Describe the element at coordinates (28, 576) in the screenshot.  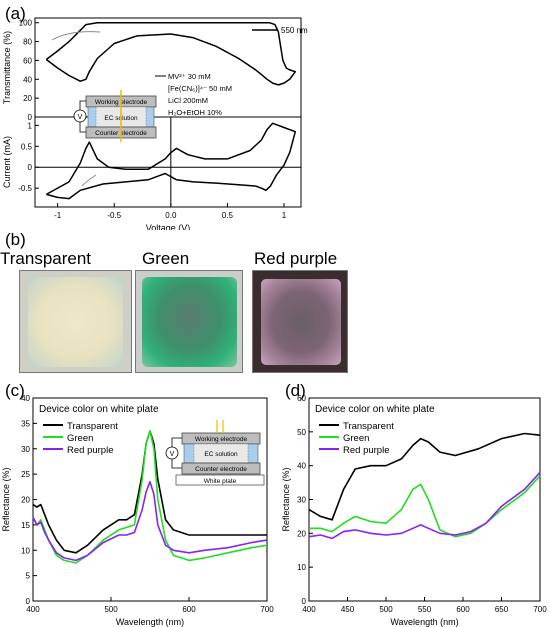
I see `y-tick-label: 5` at that location.